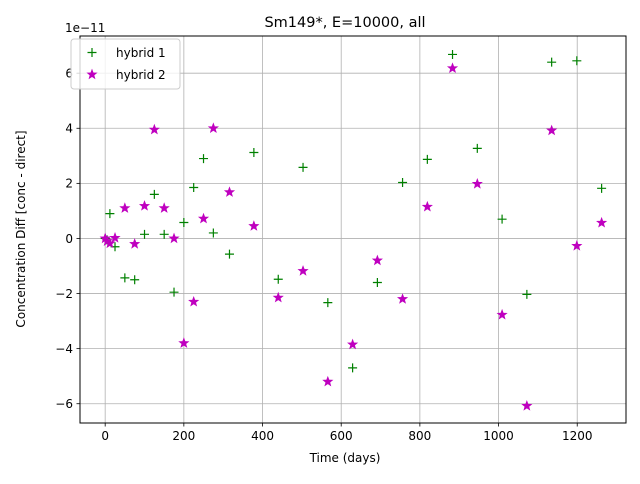 This screenshot has height=484, width=640. What do you see at coordinates (262, 436) in the screenshot?
I see `x-tick-label: 400` at bounding box center [262, 436].